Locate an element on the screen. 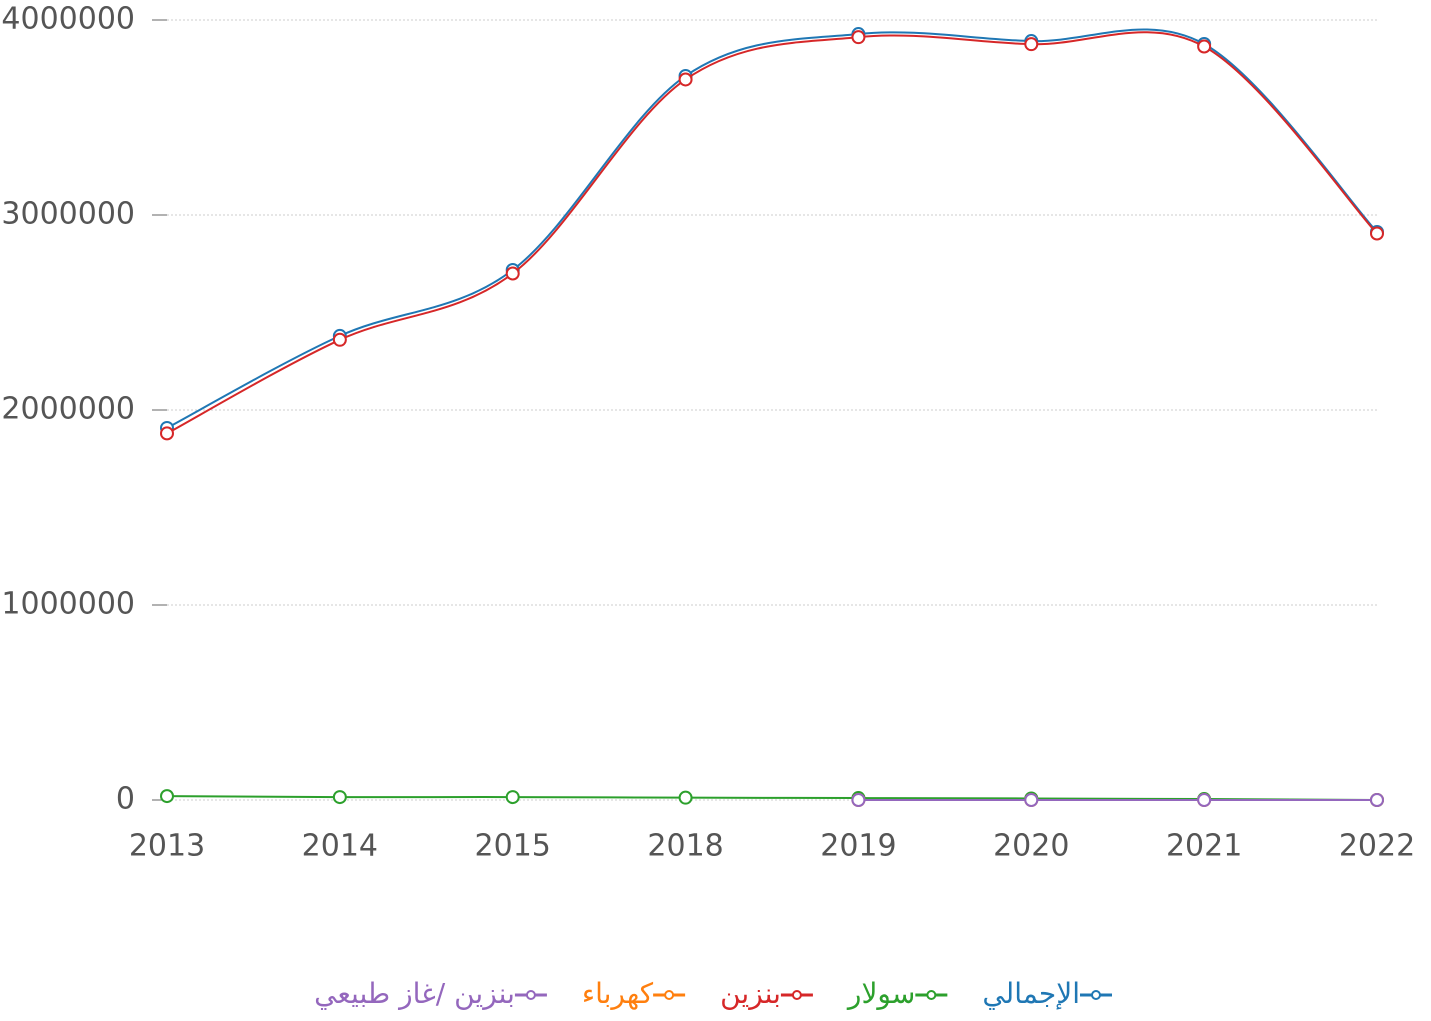  x-tick-label: 2018 is located at coordinates (685, 846).